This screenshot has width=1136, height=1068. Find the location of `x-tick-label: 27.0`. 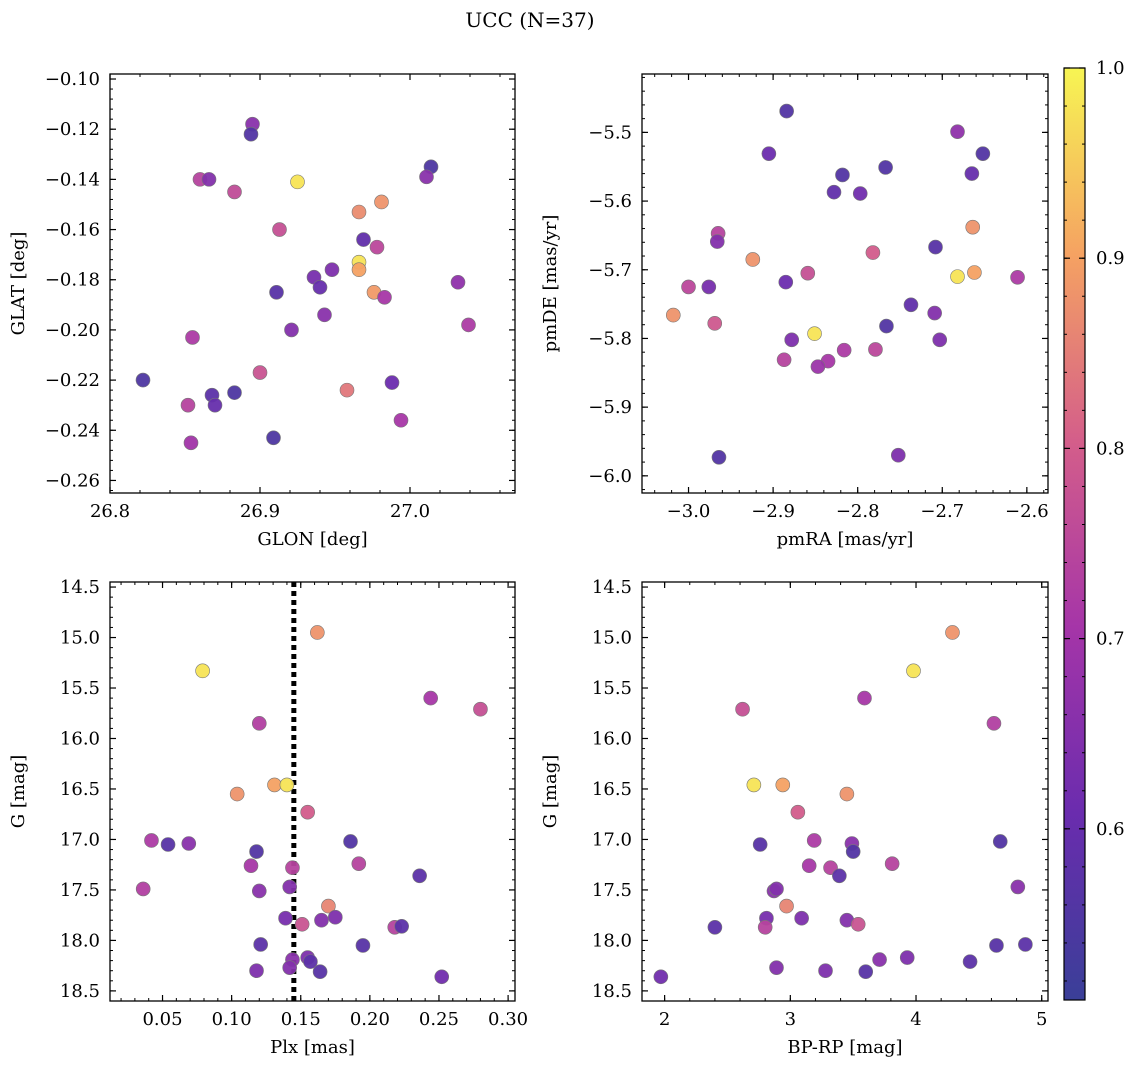

x-tick-label: 27.0 is located at coordinates (410, 511).